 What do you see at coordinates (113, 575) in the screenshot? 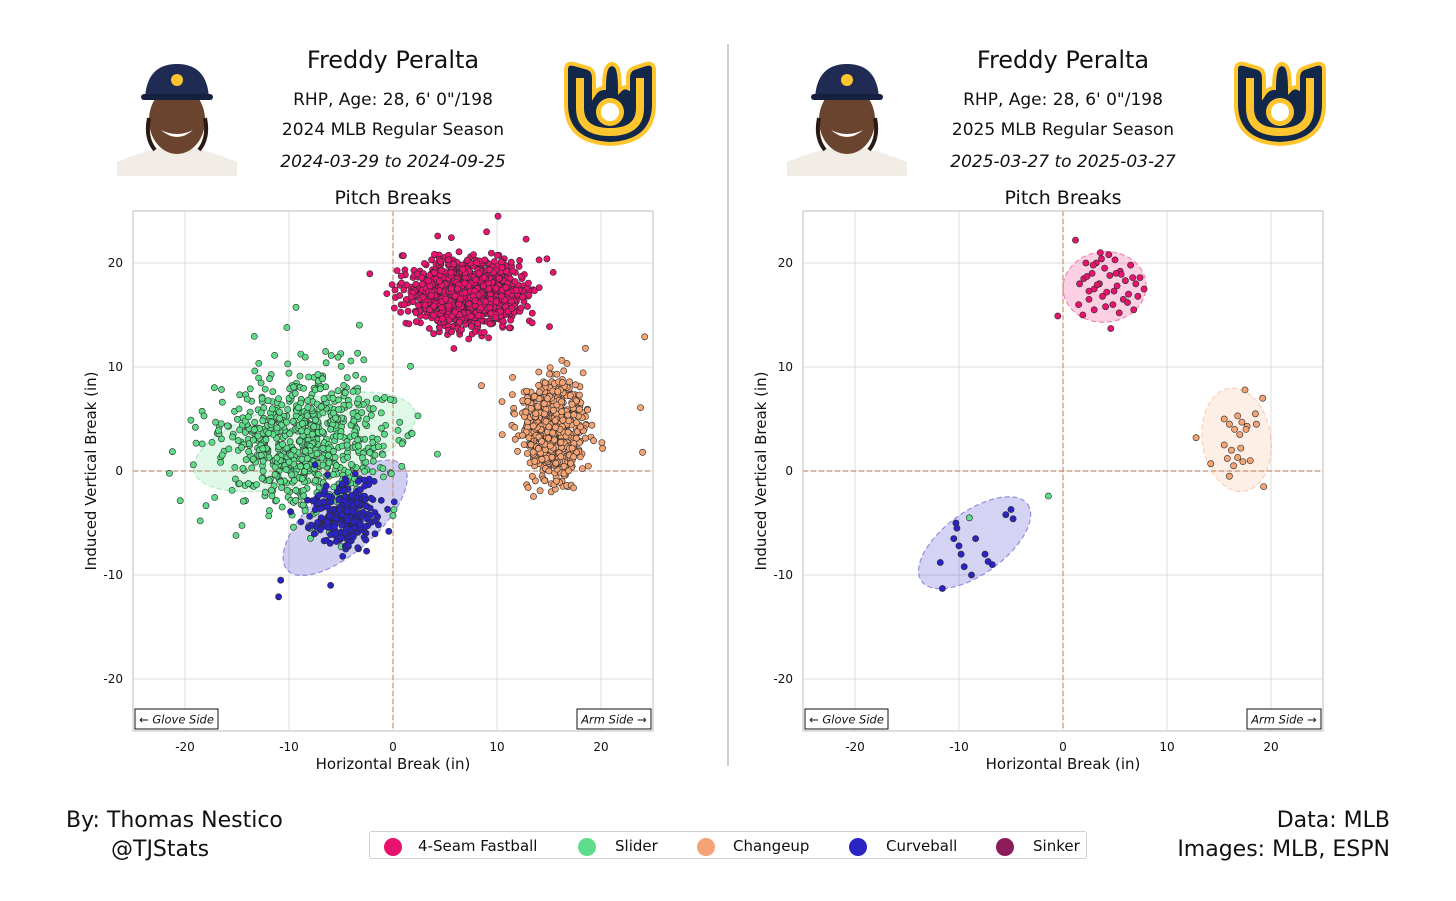
I see `y-tick-label: -10` at bounding box center [113, 575].